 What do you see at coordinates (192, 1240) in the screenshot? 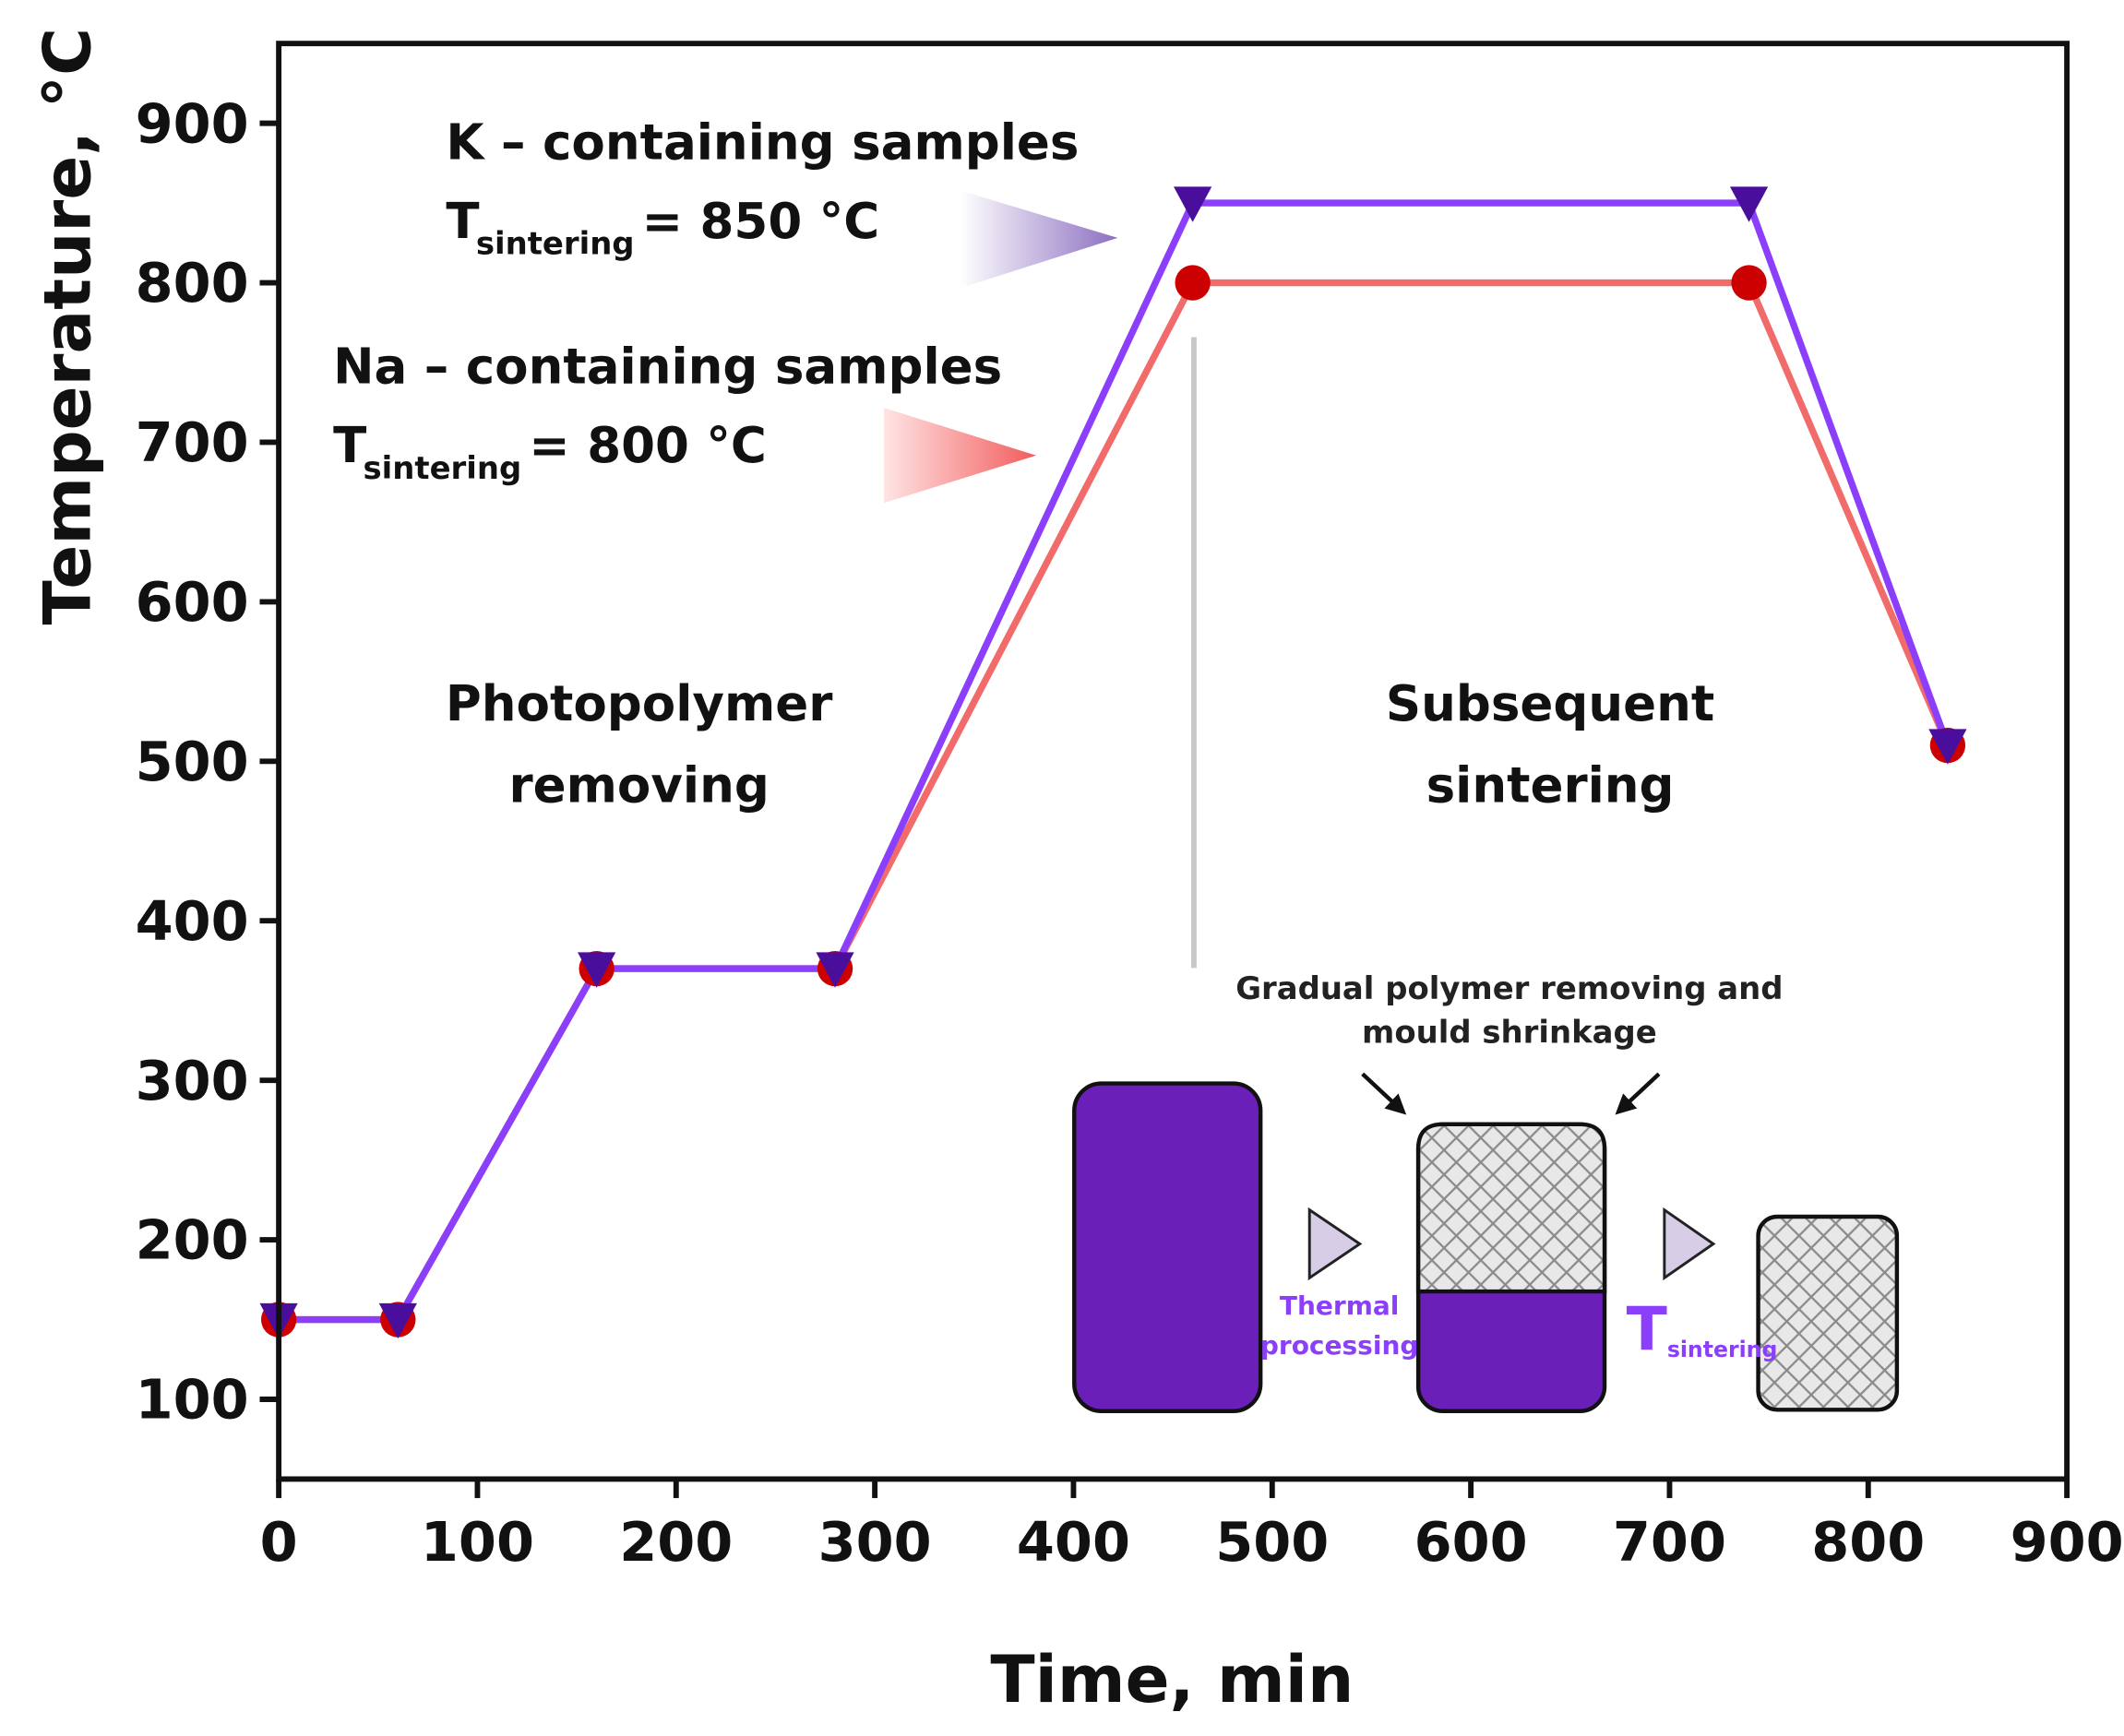
I see `y-tick-label: 200` at bounding box center [192, 1240].